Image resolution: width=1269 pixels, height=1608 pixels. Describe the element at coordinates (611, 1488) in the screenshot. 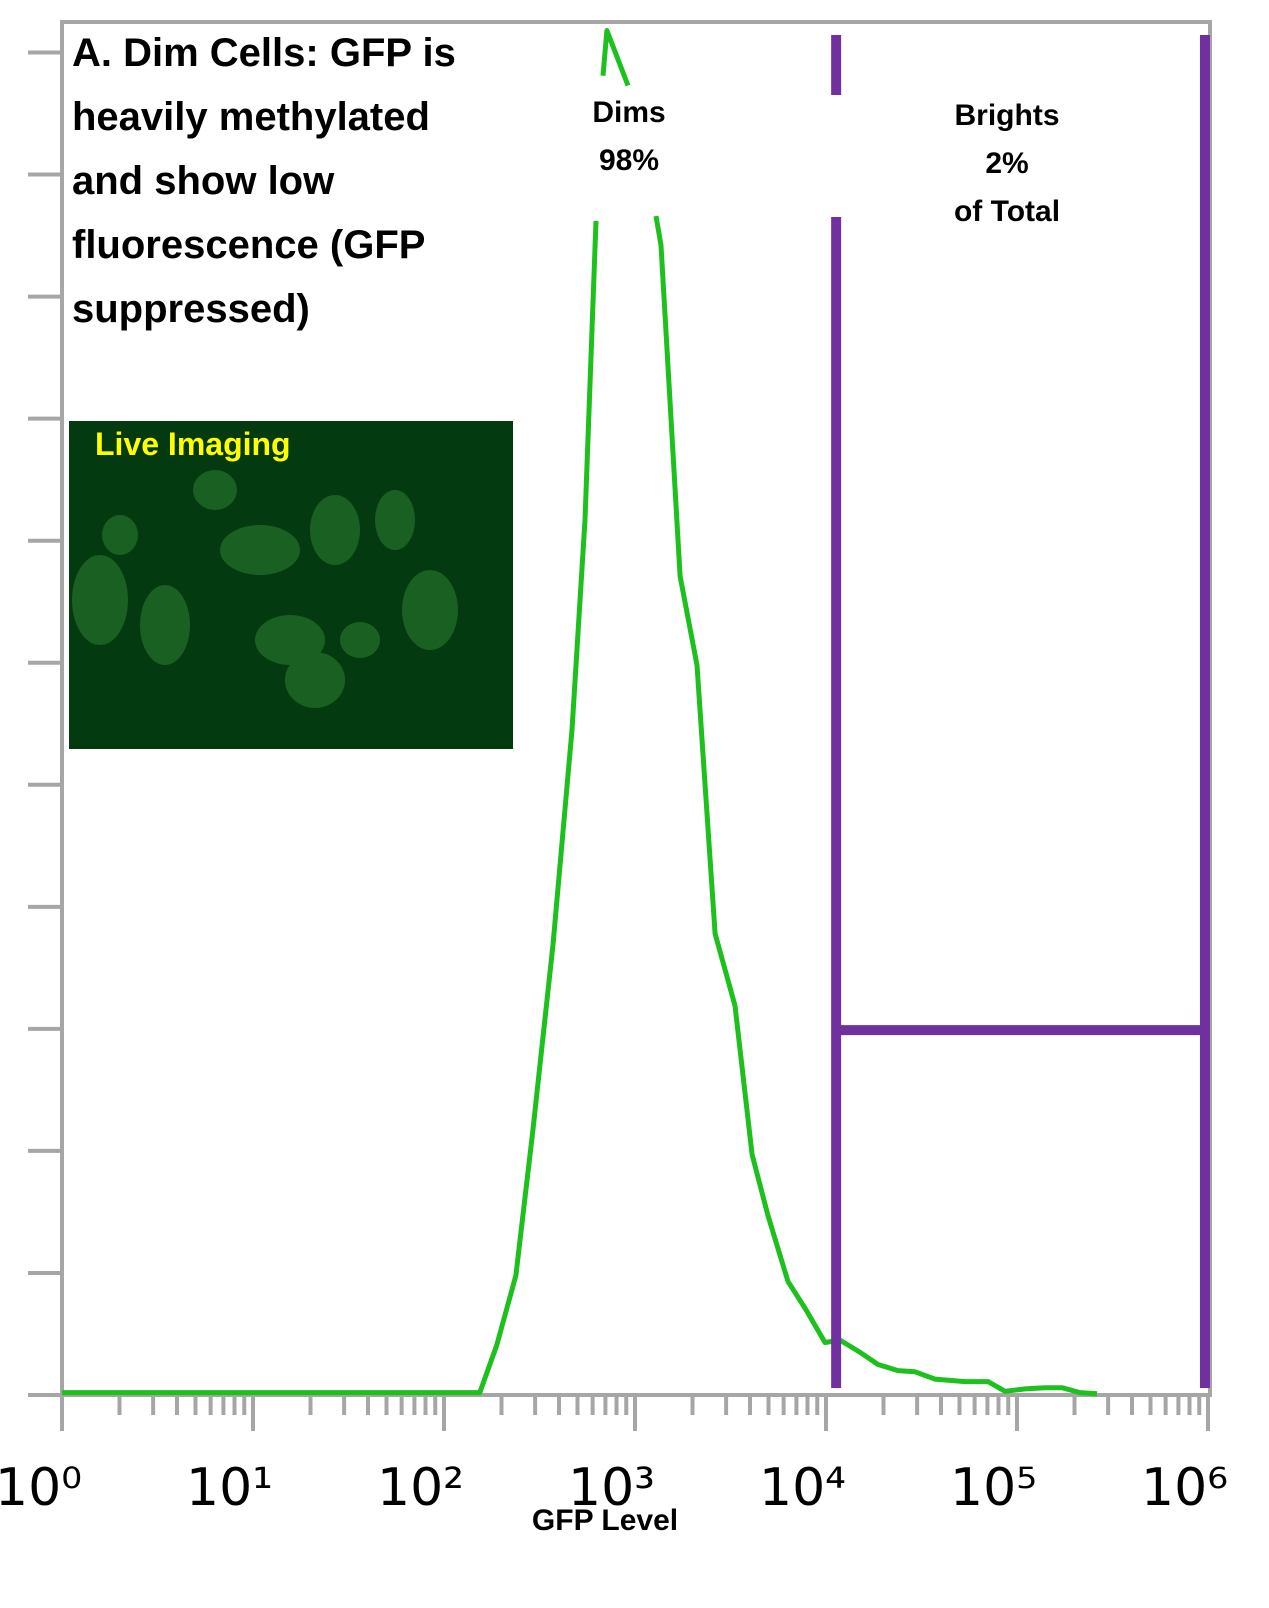

I see `x-tick-label: 10³` at that location.